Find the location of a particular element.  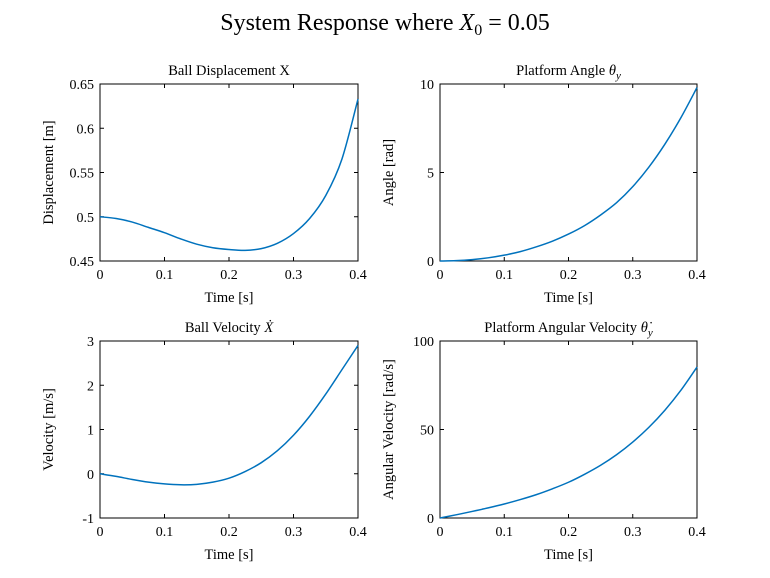

chart-2-xtick-label: 0.3 is located at coordinates (294, 532).